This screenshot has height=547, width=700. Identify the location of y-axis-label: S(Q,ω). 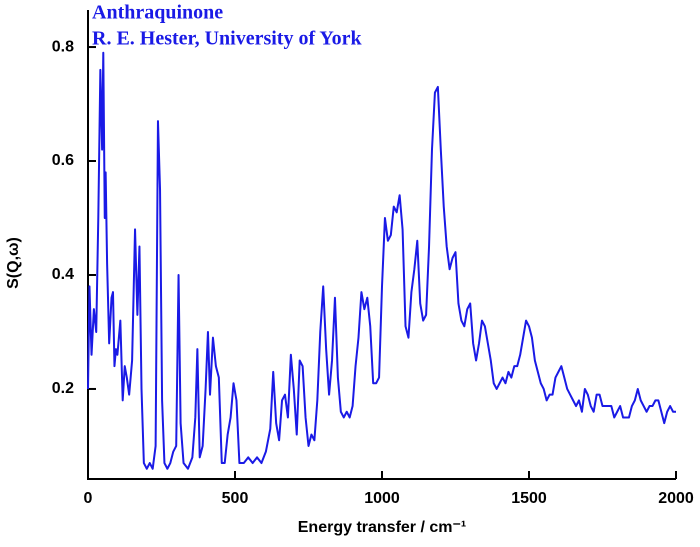
(13, 263).